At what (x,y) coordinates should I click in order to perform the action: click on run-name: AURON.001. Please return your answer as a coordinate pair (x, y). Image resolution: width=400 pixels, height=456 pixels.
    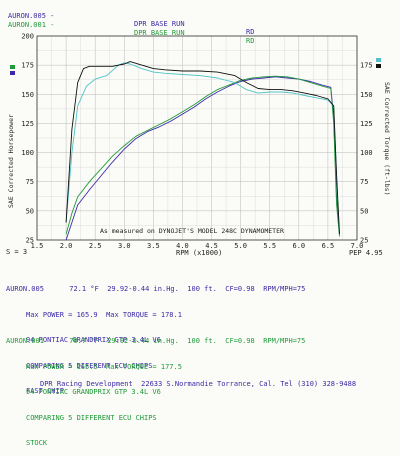
    Looking at the image, I should click on (25, 341).